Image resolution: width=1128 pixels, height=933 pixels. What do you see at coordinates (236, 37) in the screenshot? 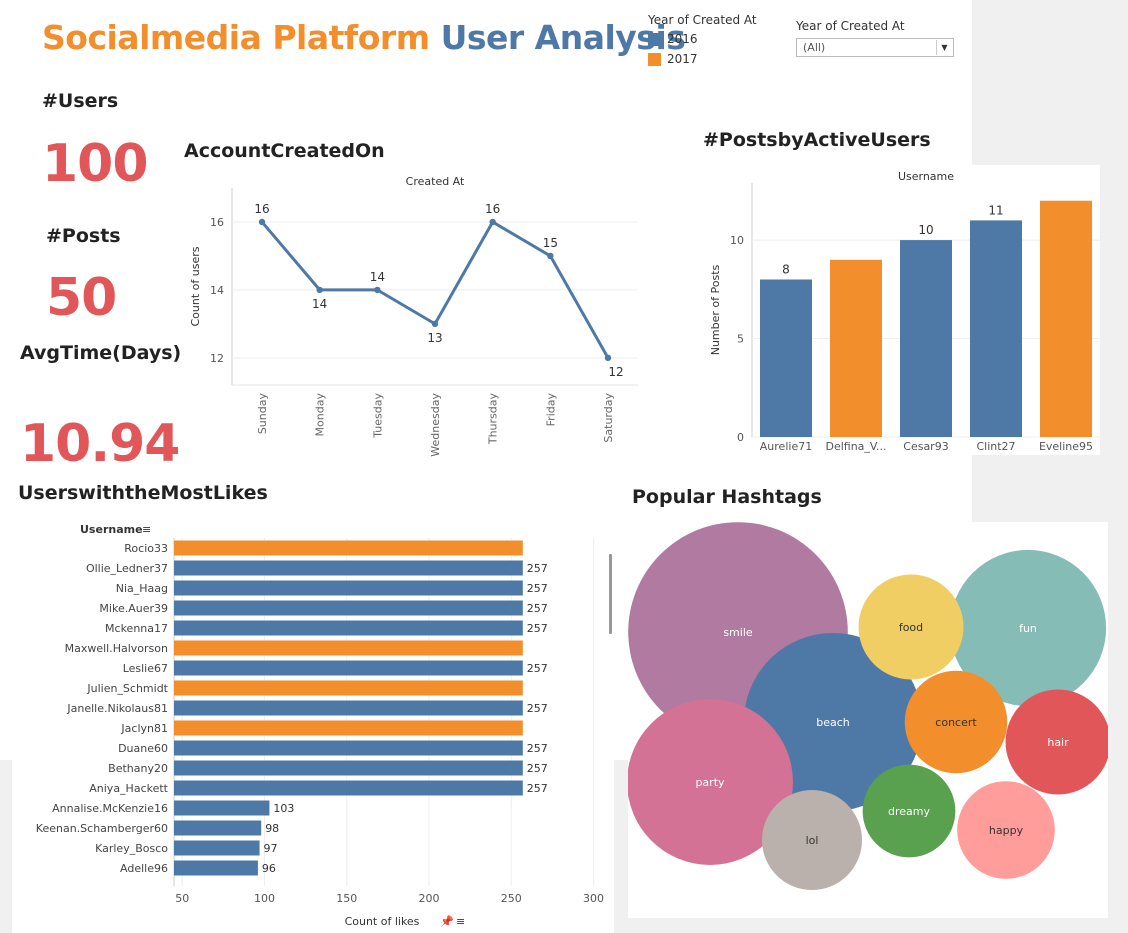
I see `title-part-1: Socialmedia Platform` at bounding box center [236, 37].